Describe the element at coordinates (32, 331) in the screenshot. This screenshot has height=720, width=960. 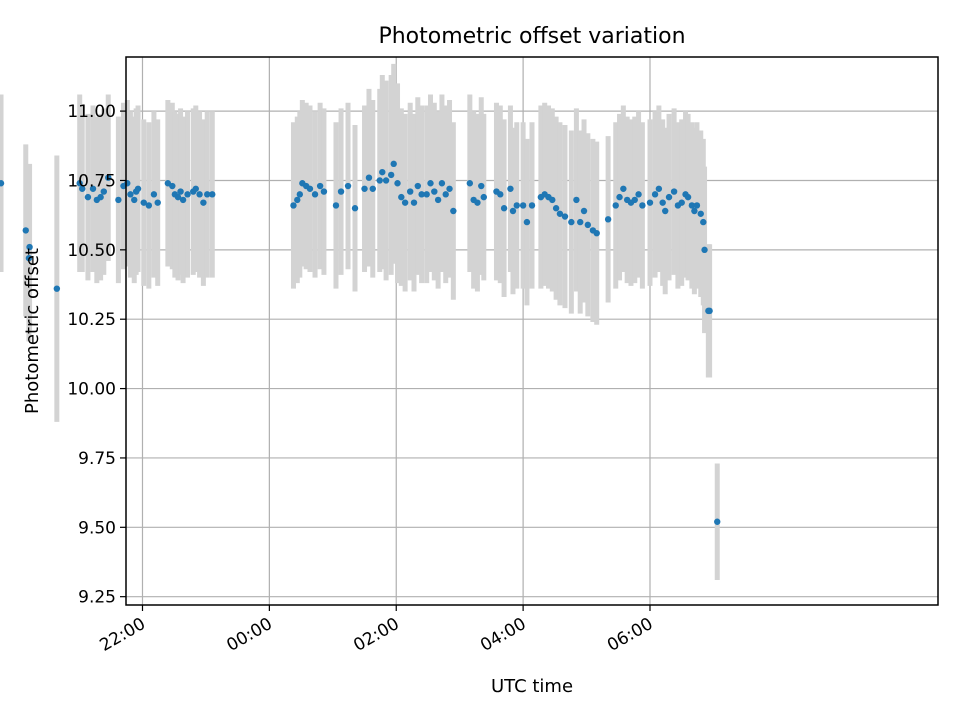
I see `y-axis-label: Photometric offset` at that location.